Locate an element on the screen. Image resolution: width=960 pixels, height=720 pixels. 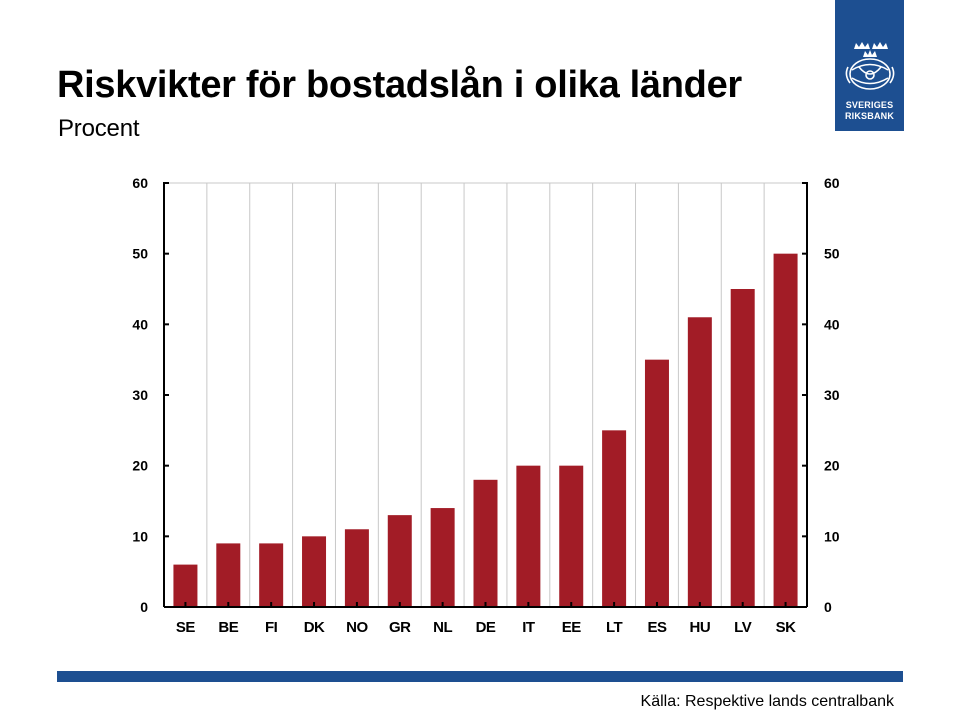
bar-gr is located at coordinates (399, 561).